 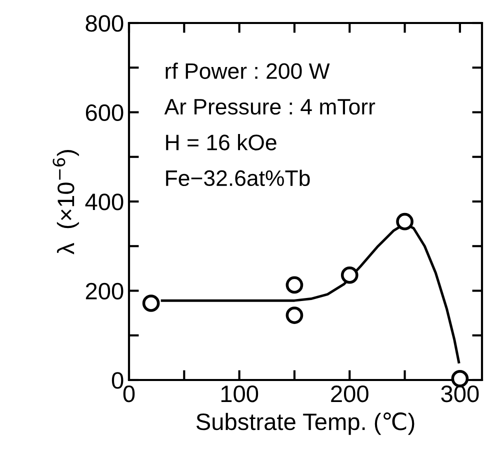 I want to click on y-axis-title: λ (×10$^{−6}$), so click(x=65, y=202).